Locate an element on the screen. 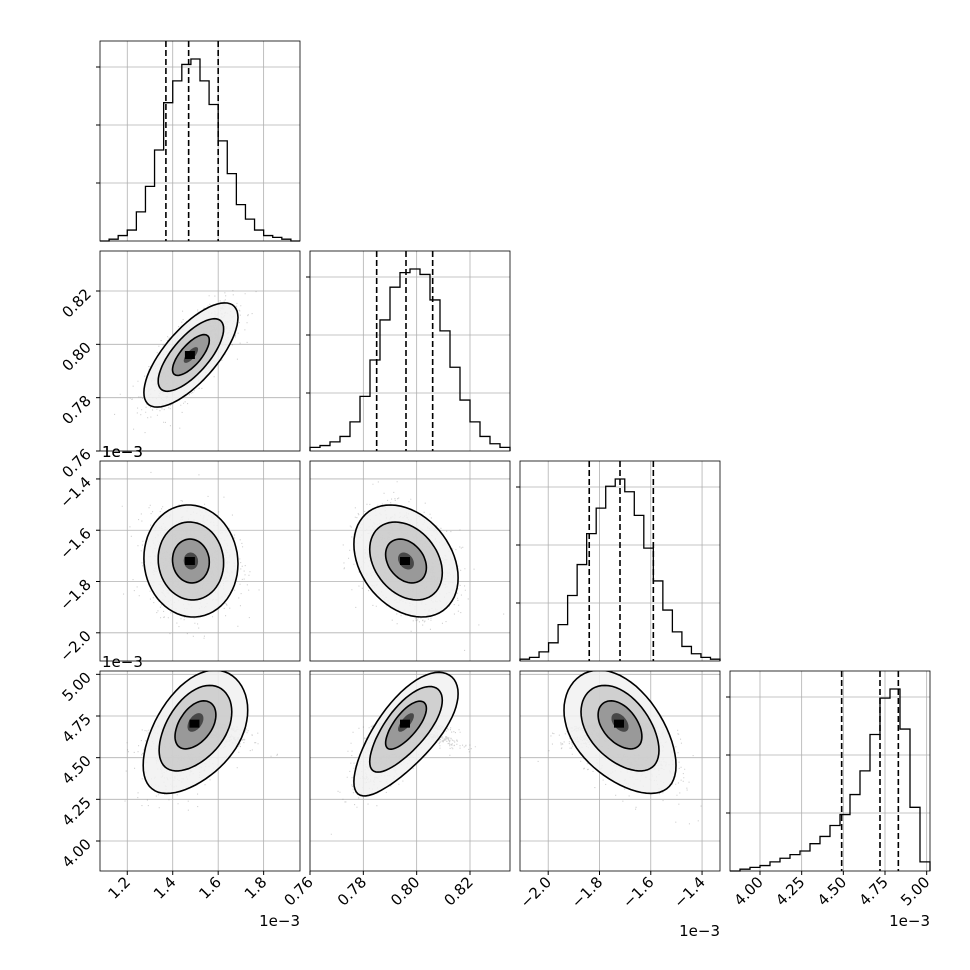  x-tick-label: 0.76 is located at coordinates (298, 891).